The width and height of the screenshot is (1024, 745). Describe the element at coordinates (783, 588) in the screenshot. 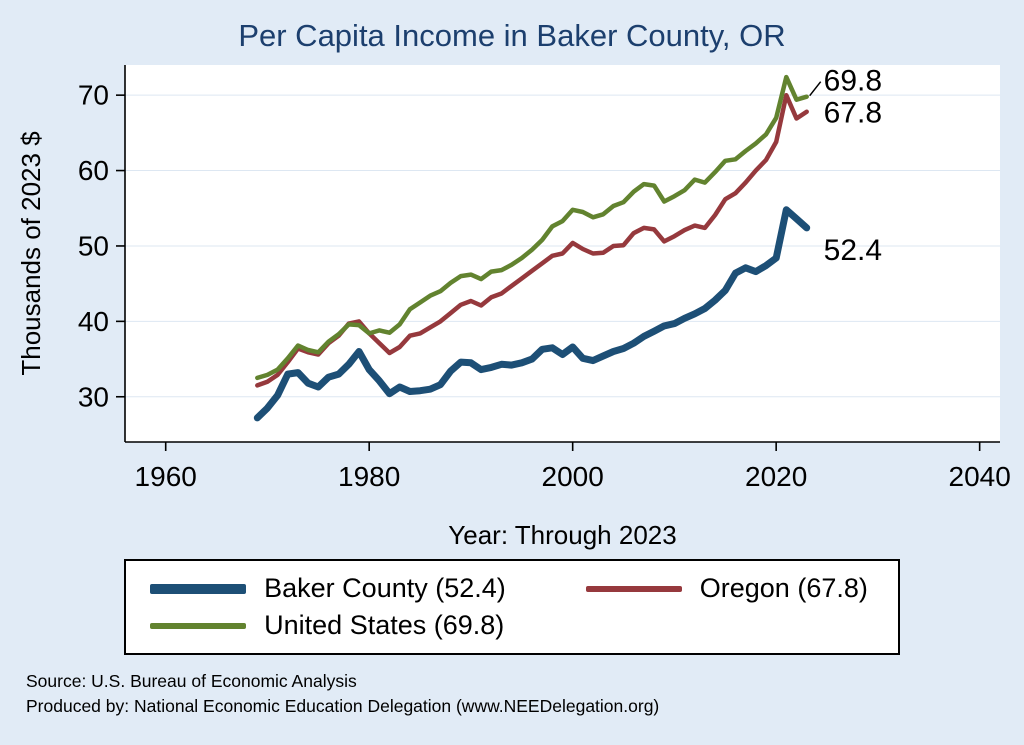

I see `legend-label-oregon: Oregon (67.8)` at that location.